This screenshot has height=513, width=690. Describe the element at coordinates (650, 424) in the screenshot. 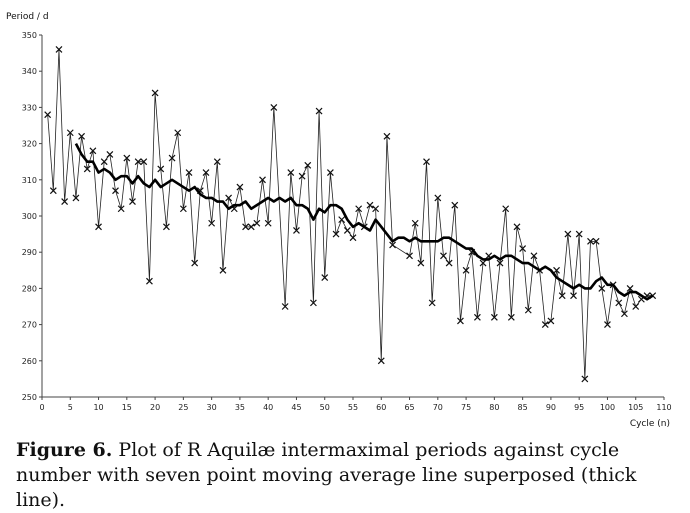

I see `x-axis-title: Cycle (n)` at that location.